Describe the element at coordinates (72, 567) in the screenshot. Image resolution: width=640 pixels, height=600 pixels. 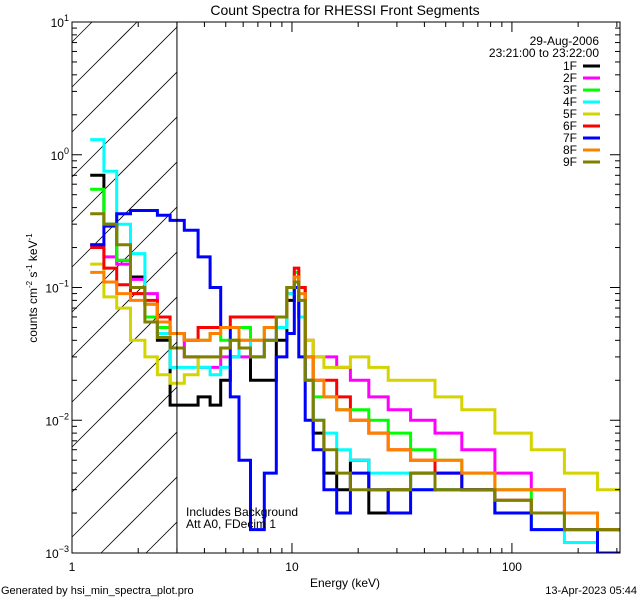
I see `x-tick-label: 1` at that location.